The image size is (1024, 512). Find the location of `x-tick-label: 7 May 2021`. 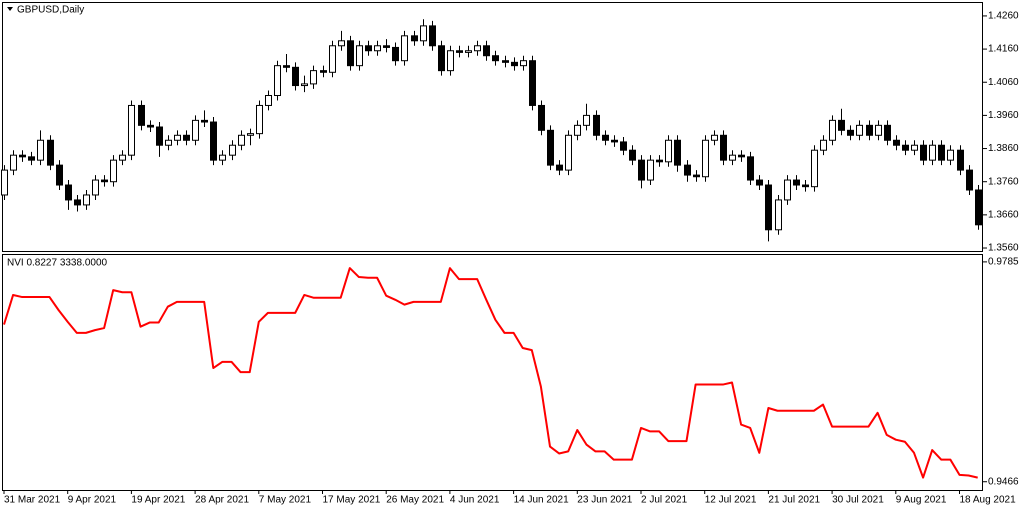

x-tick-label: 7 May 2021 is located at coordinates (285, 500).